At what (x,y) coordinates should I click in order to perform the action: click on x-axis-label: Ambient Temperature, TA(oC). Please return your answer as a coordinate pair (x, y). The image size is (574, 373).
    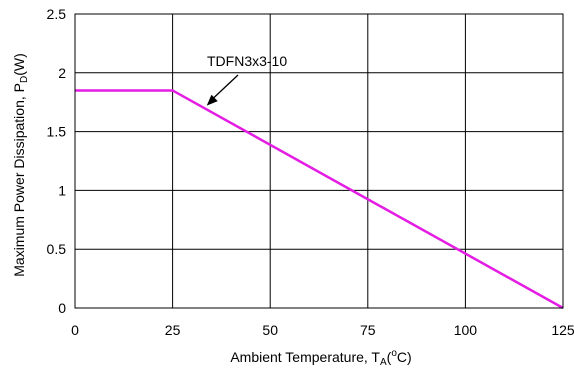
    Looking at the image, I should click on (320, 358).